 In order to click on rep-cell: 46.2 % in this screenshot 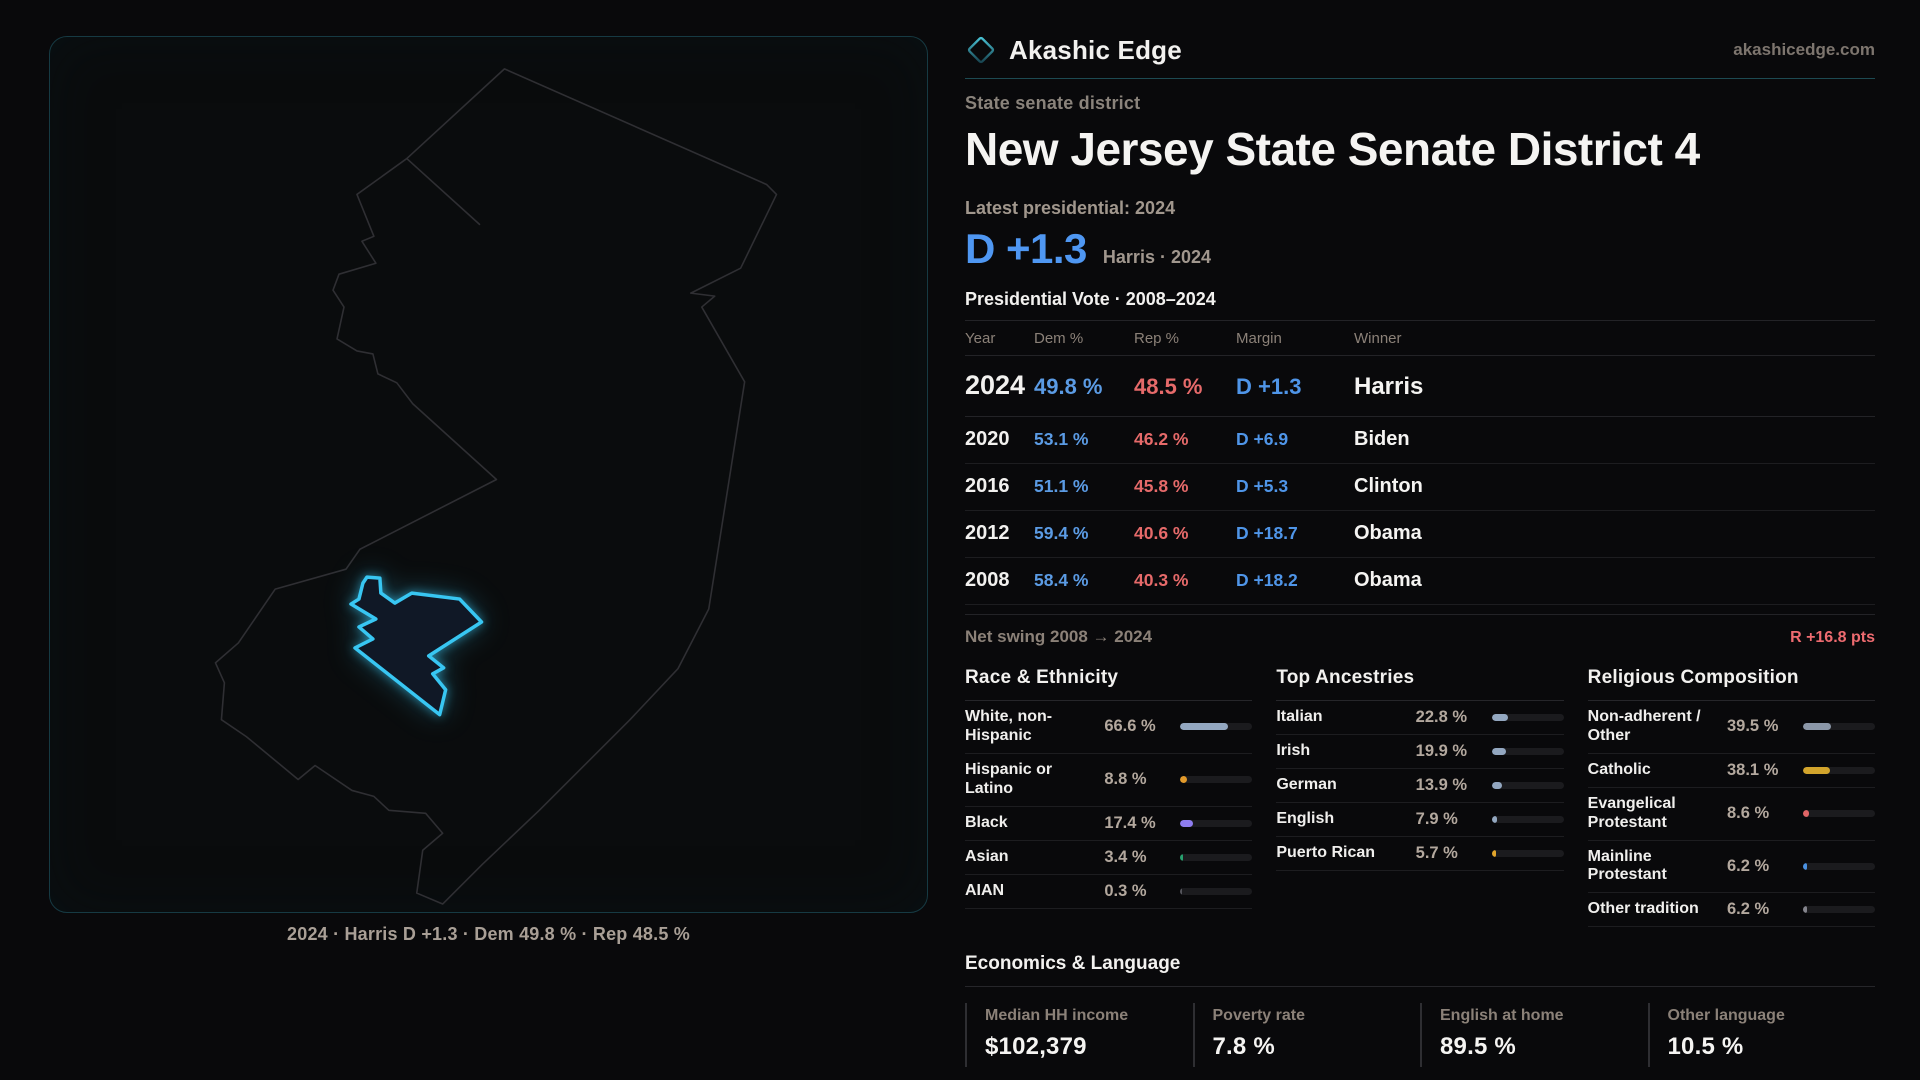, I will do `click(1161, 439)`.